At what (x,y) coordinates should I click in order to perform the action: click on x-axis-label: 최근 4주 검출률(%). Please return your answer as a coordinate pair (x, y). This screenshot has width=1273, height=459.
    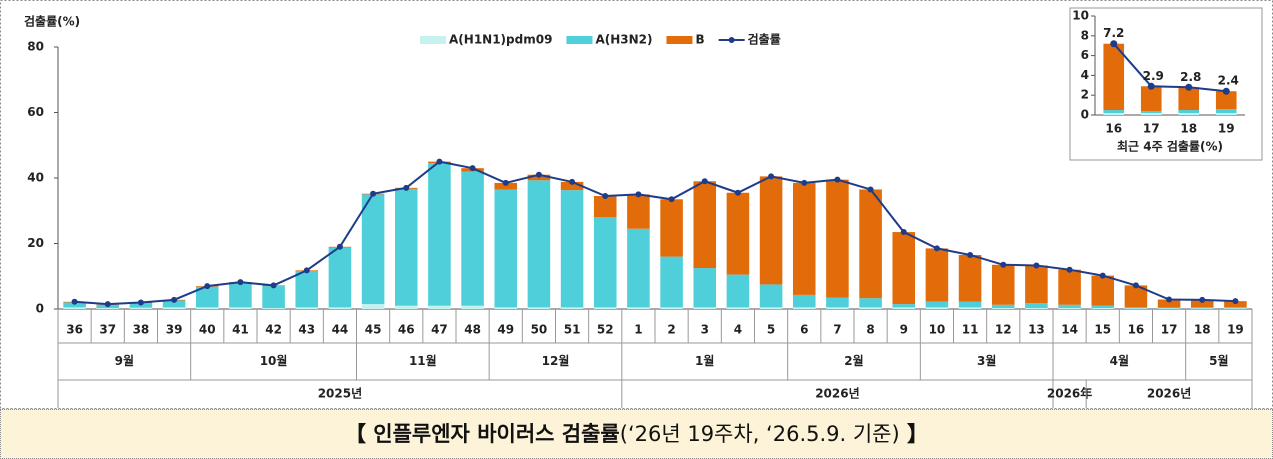
    Looking at the image, I should click on (1170, 146).